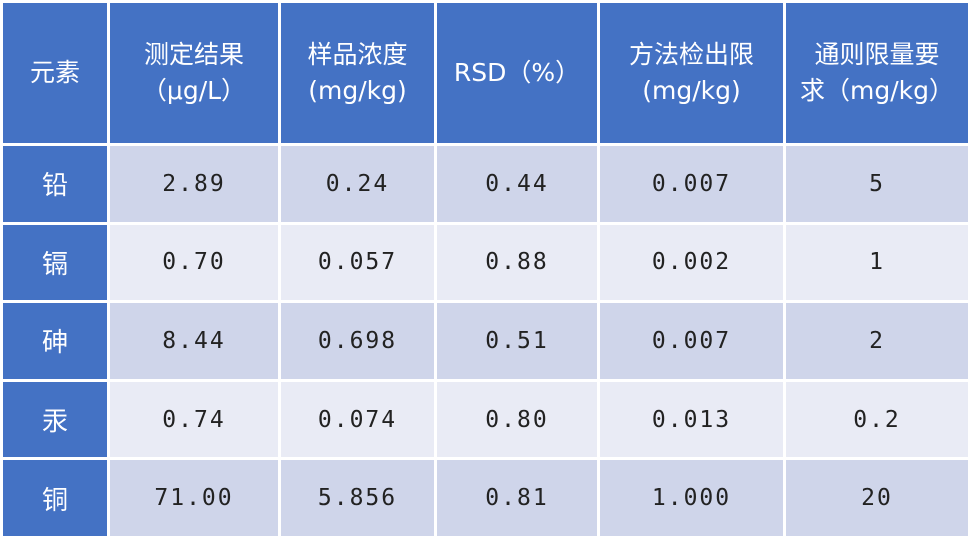 The image size is (968, 539). What do you see at coordinates (517, 341) in the screenshot?
I see `value-cell: 0.51` at bounding box center [517, 341].